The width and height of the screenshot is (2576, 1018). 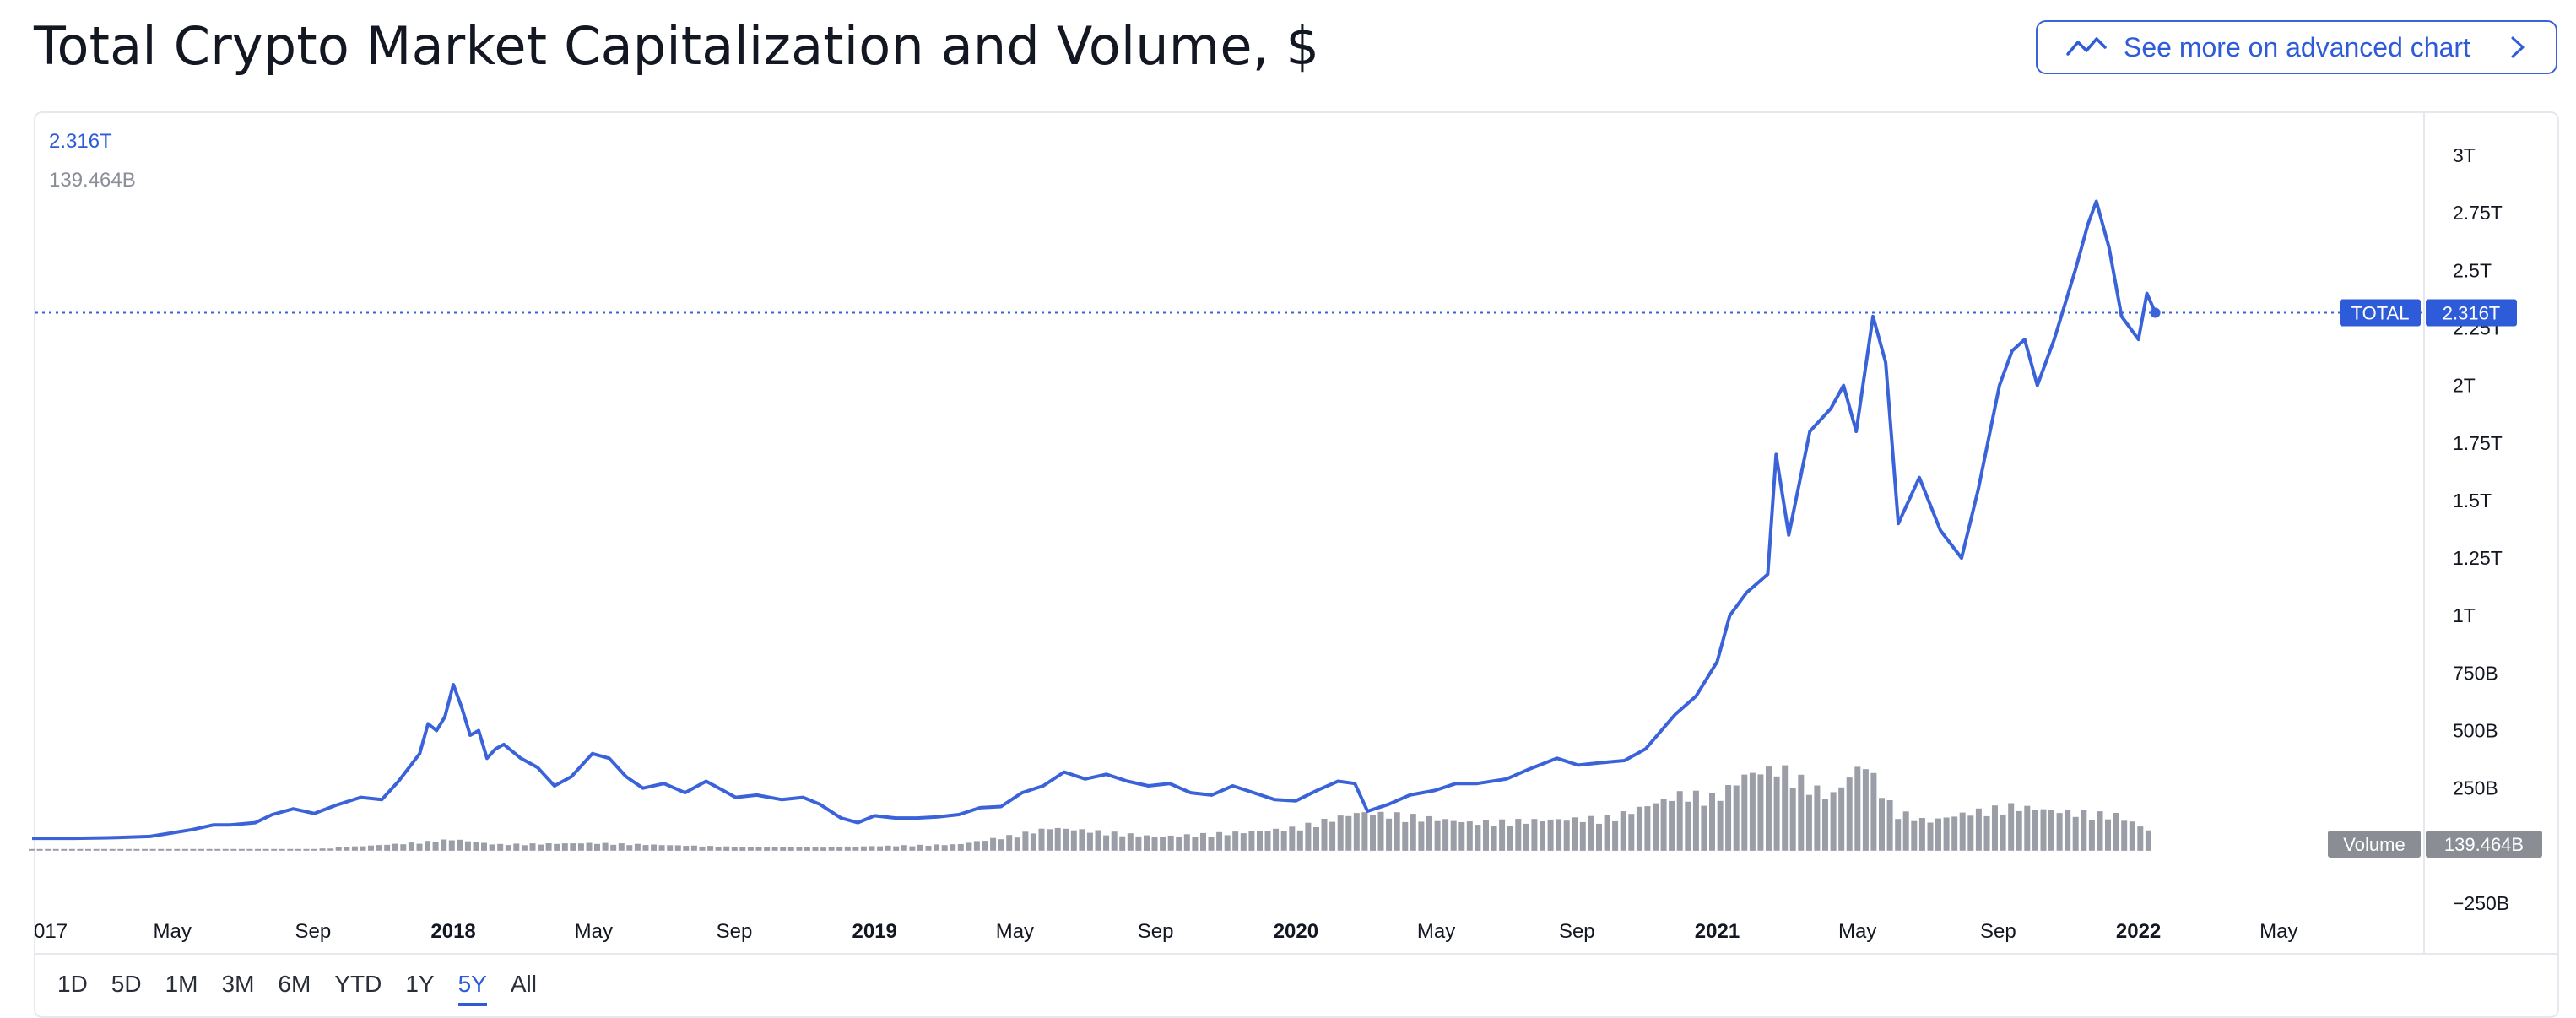 I want to click on x-tick-label: 017, so click(x=51, y=931).